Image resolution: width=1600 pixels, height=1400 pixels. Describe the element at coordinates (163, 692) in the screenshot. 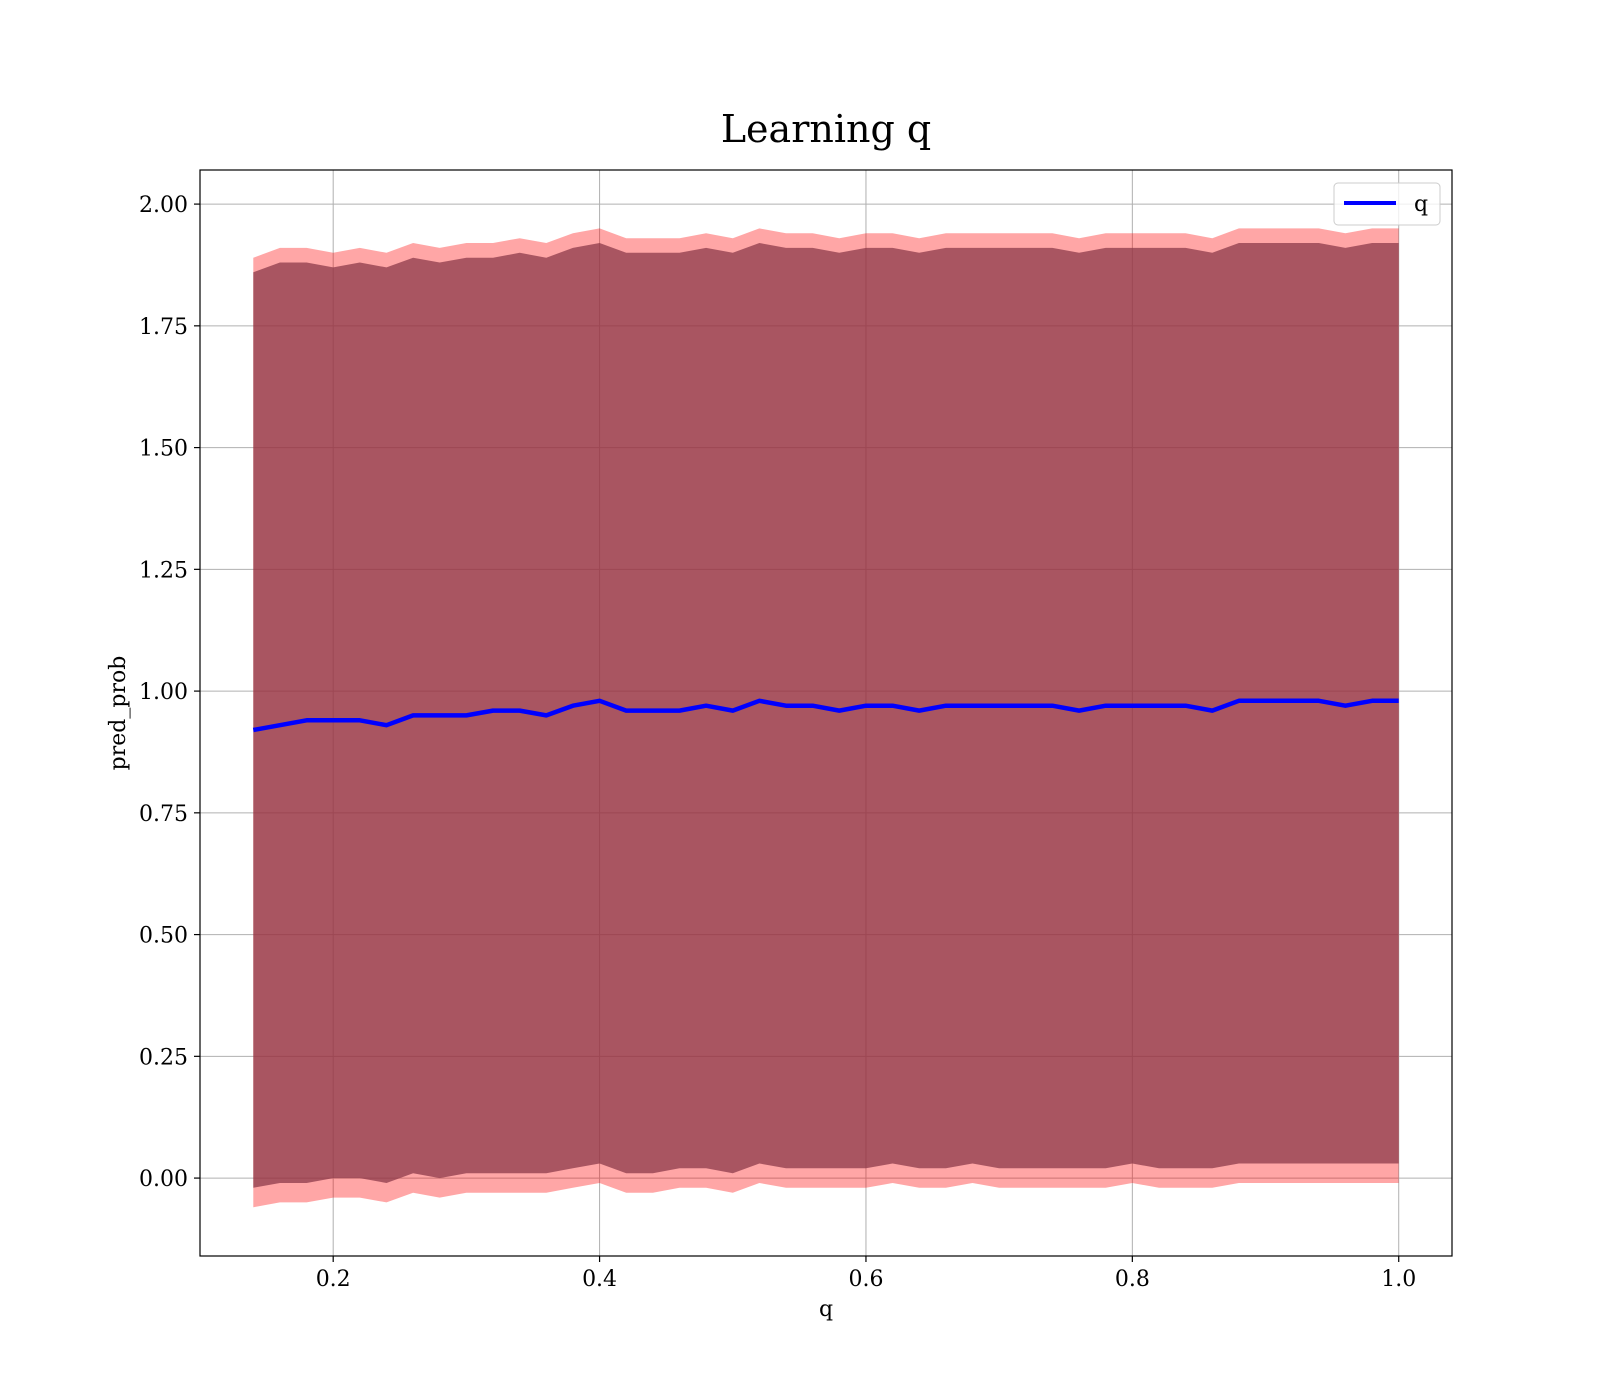

I see `y-tick-label: 1.00` at that location.